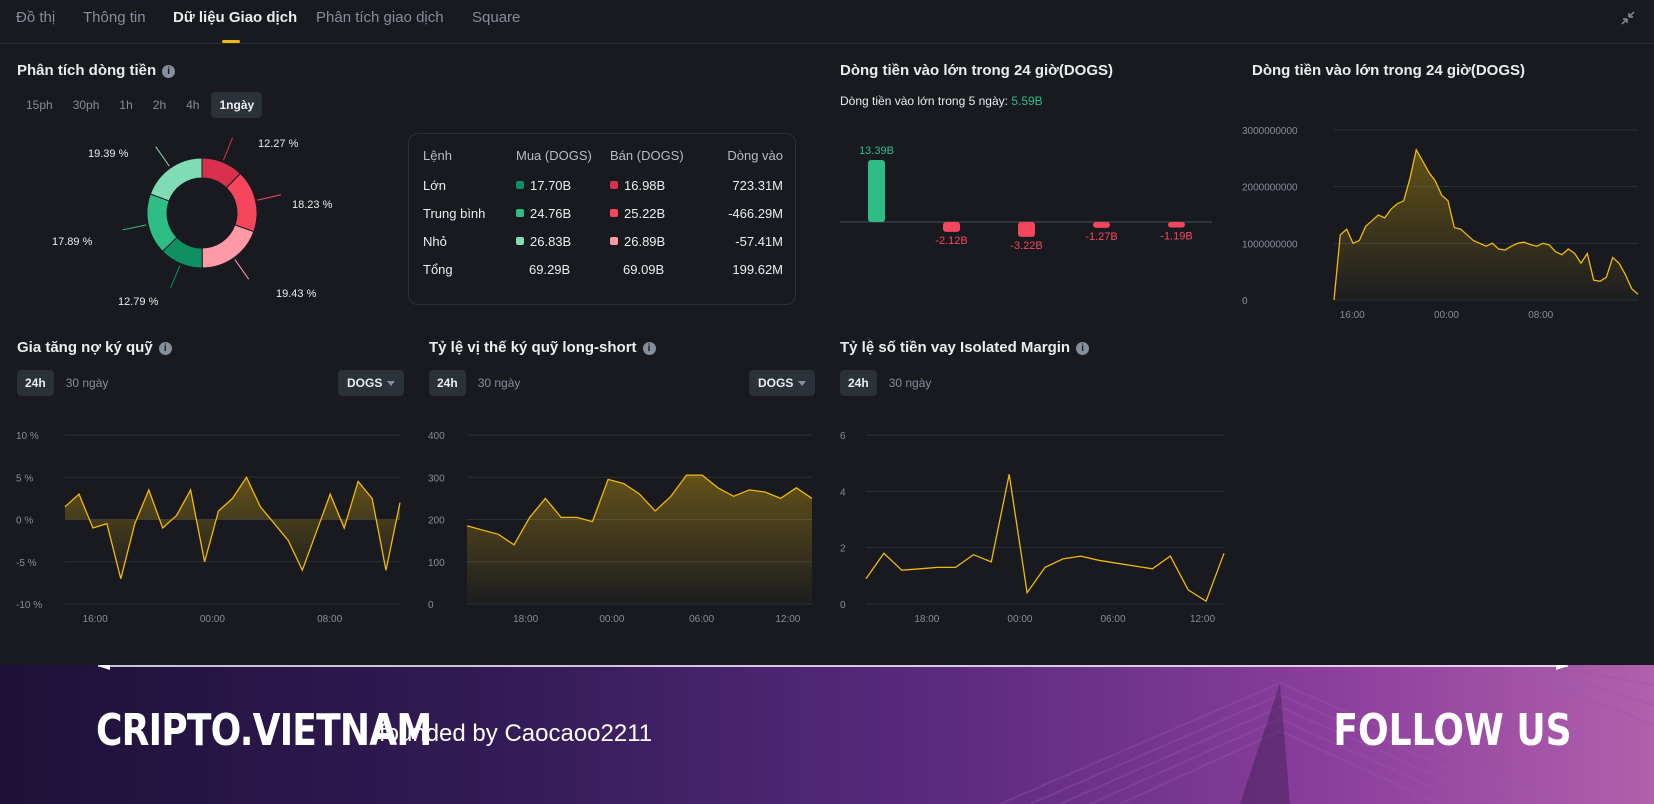 The height and width of the screenshot is (804, 1654). What do you see at coordinates (159, 105) in the screenshot?
I see `period-2h: 2h` at bounding box center [159, 105].